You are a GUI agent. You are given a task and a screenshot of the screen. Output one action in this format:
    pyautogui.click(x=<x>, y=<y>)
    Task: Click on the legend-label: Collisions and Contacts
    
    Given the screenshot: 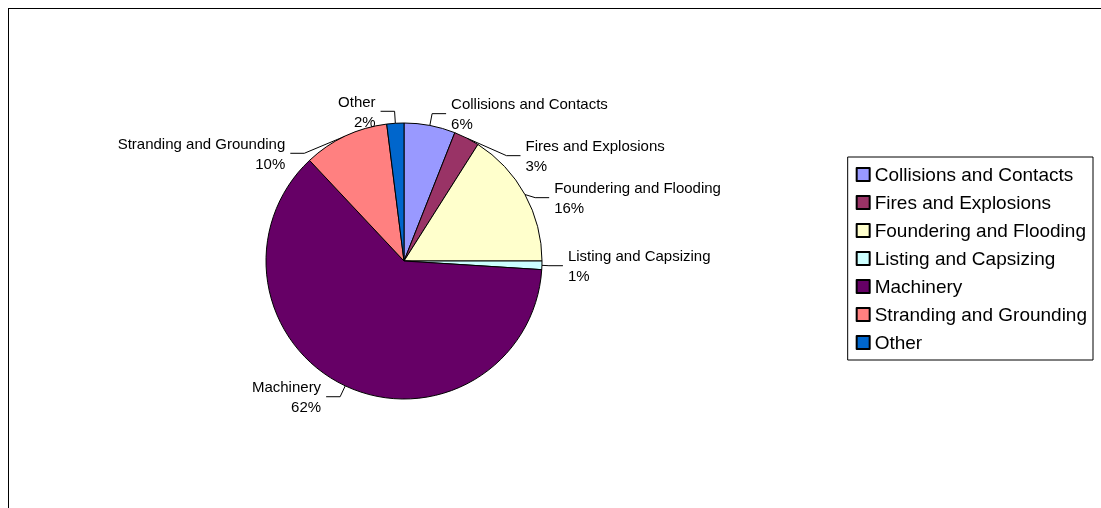 What is the action you would take?
    pyautogui.click(x=974, y=174)
    